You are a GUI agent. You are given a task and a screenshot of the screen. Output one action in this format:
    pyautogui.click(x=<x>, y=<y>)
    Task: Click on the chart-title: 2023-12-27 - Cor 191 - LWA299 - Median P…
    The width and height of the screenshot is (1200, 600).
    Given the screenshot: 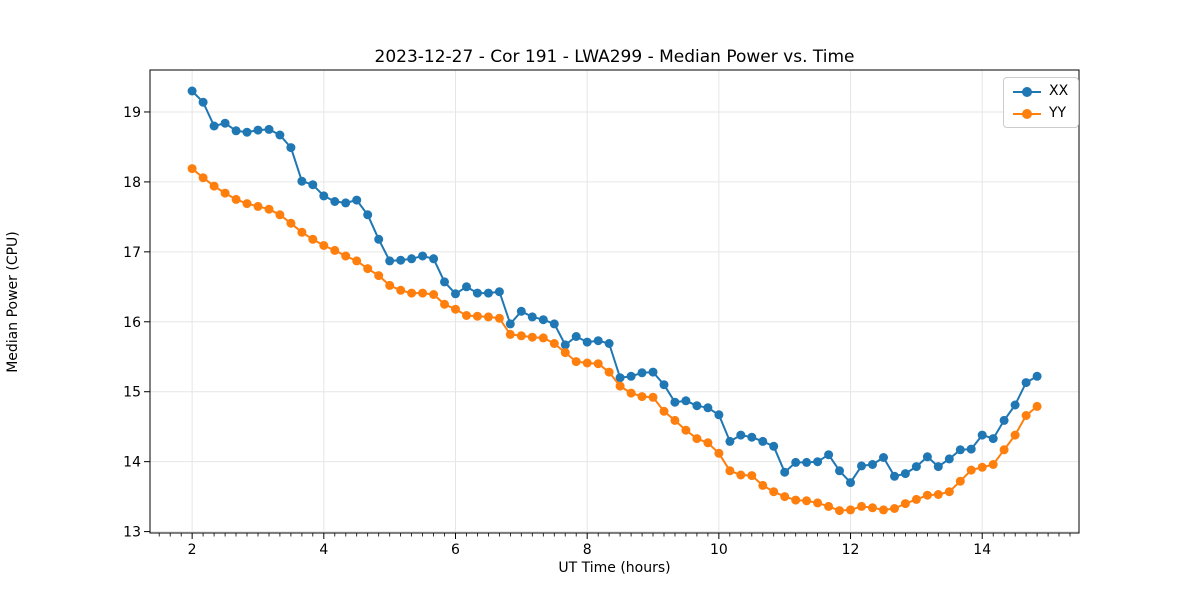 What is the action you would take?
    pyautogui.click(x=614, y=57)
    